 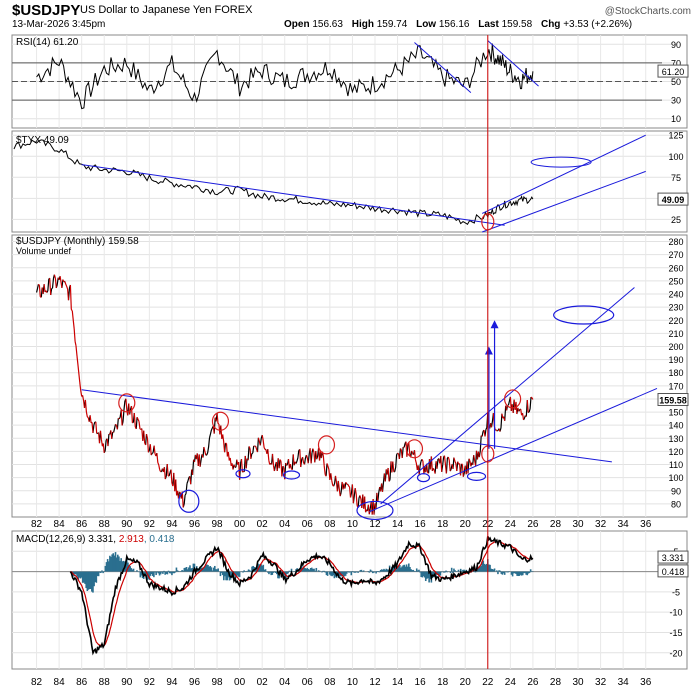 What do you see at coordinates (676, 504) in the screenshot?
I see `y-tick-label: 80` at bounding box center [676, 504].